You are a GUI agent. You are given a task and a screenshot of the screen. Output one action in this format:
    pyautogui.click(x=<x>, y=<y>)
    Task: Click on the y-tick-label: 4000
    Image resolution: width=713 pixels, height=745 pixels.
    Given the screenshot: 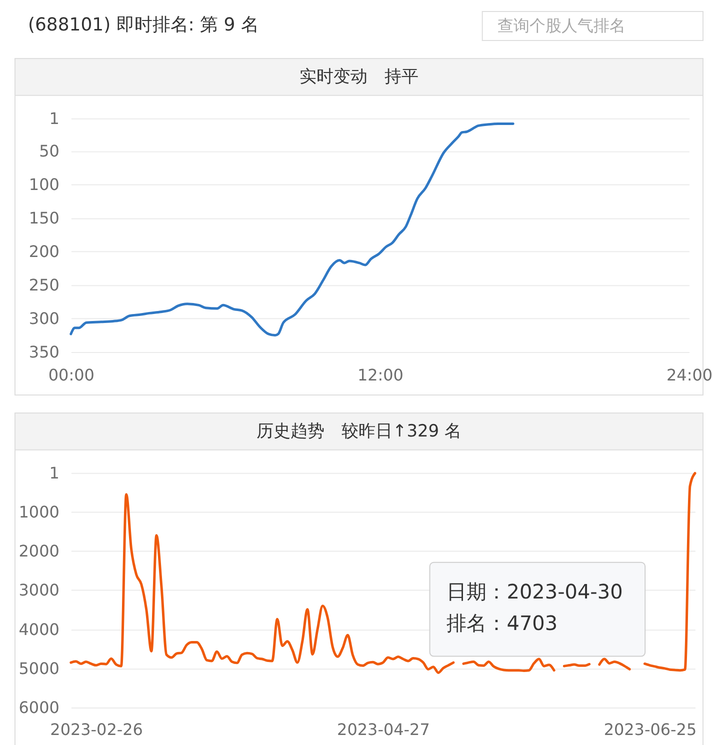 What is the action you would take?
    pyautogui.click(x=39, y=629)
    